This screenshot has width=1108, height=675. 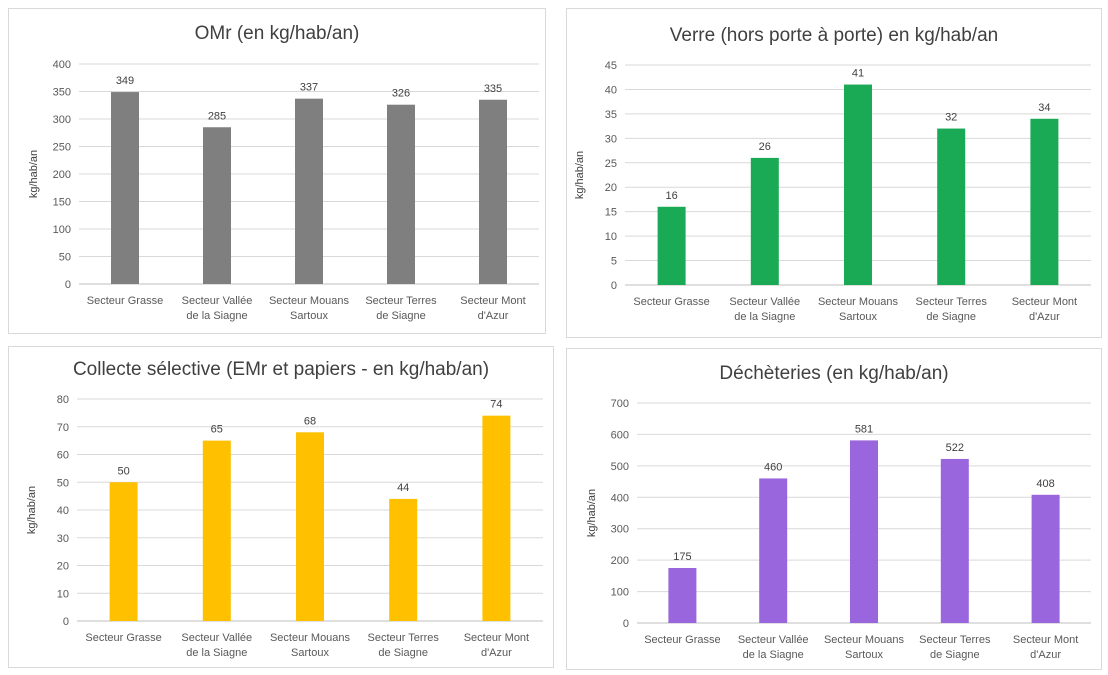 I want to click on y-tick-label: 40, so click(x=611, y=90).